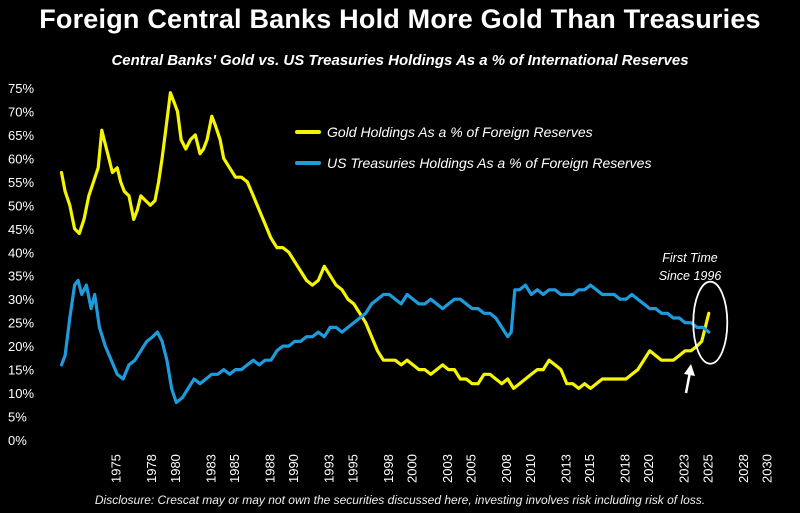 Image resolution: width=800 pixels, height=513 pixels. Describe the element at coordinates (689, 258) in the screenshot. I see `annotation-text: First Time` at that location.